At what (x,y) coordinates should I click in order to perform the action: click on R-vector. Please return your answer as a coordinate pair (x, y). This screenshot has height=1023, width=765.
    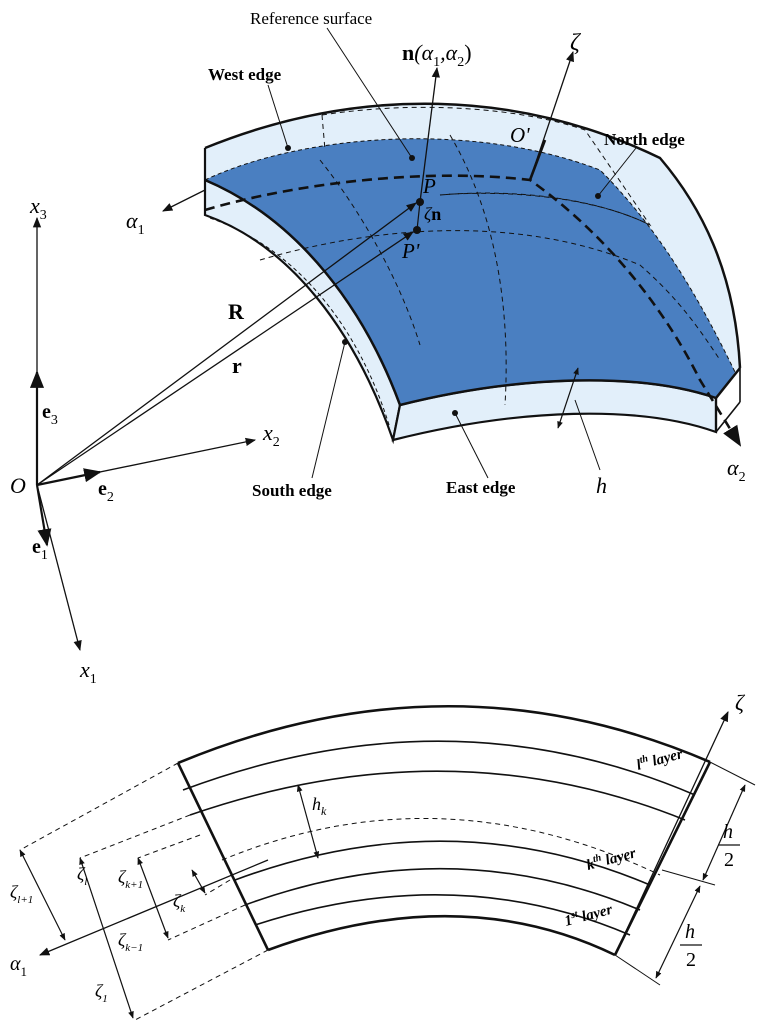
    Looking at the image, I should click on (226, 344).